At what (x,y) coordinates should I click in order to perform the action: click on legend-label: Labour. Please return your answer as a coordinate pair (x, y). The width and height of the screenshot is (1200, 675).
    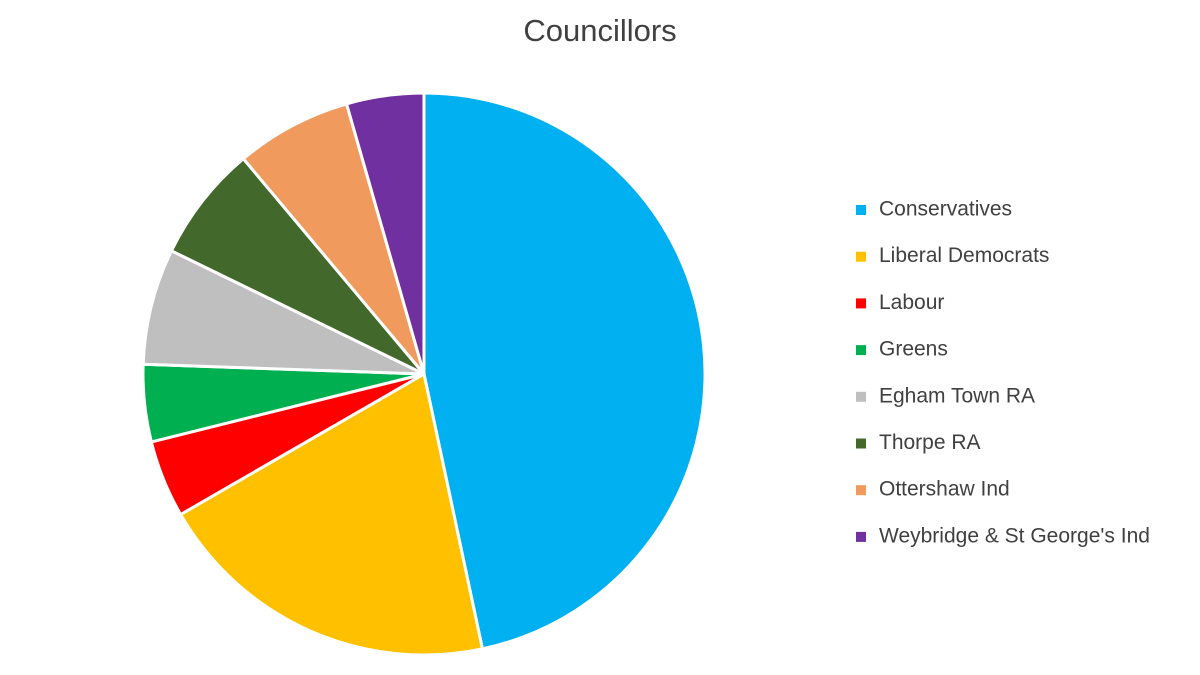
    Looking at the image, I should click on (911, 302).